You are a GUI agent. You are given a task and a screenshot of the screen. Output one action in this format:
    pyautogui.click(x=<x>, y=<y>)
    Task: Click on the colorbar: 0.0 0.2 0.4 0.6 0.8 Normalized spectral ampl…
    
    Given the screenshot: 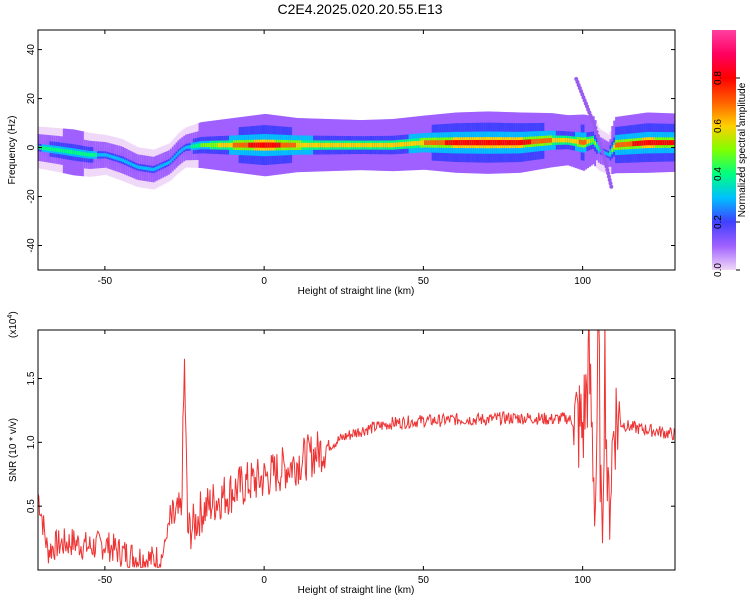 What is the action you would take?
    pyautogui.click(x=730, y=153)
    